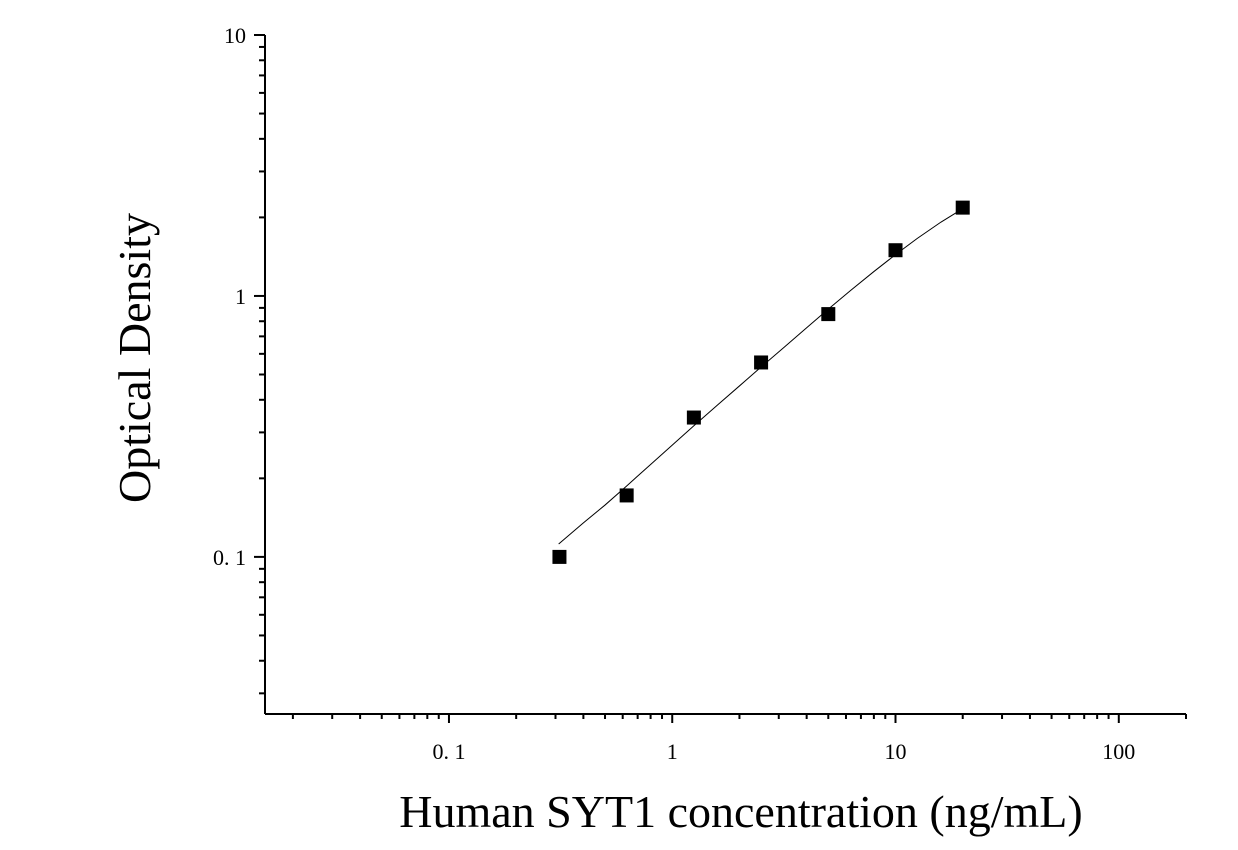 This screenshot has height=850, width=1238. What do you see at coordinates (1118, 751) in the screenshot?
I see `x-tick-label: 100` at bounding box center [1118, 751].